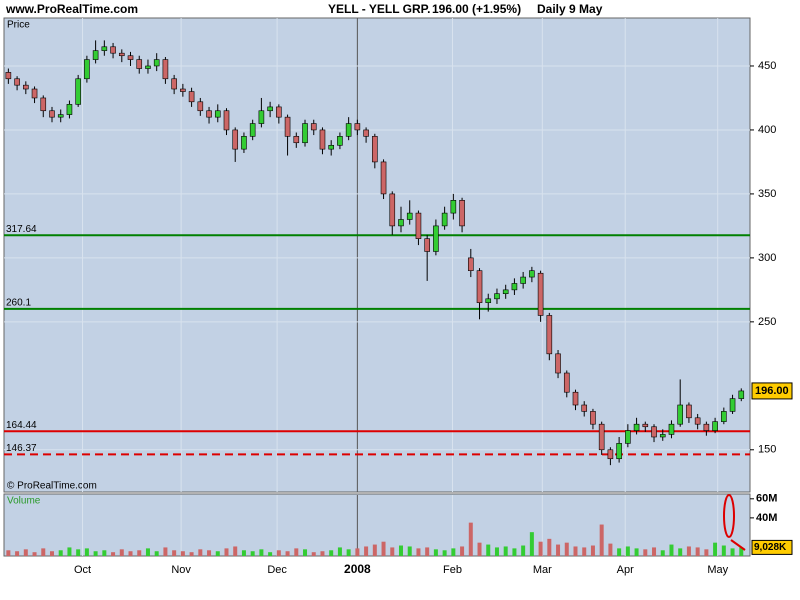 This screenshot has height=600, width=800. I want to click on volume-value-label: 9,028K, so click(770, 547).